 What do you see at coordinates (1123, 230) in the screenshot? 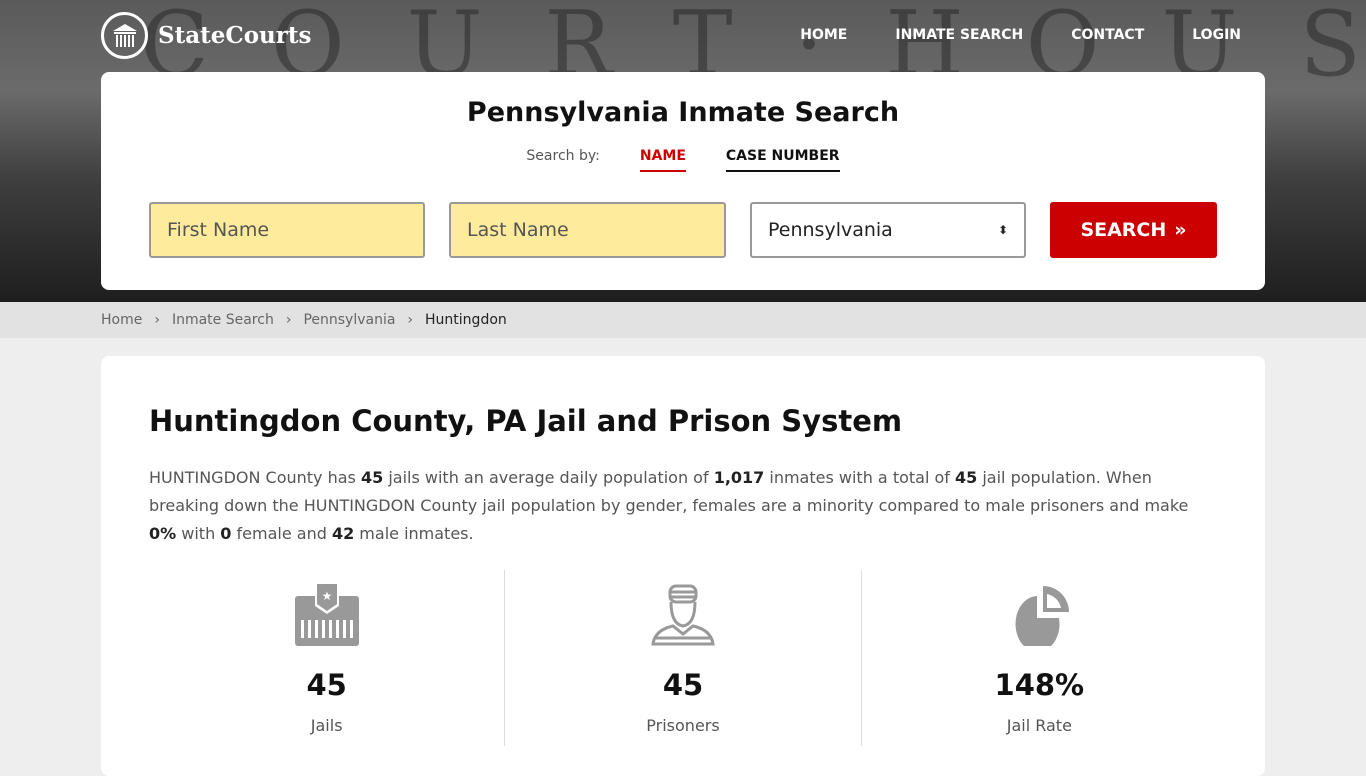
I see `search-button-label: SEARCH` at bounding box center [1123, 230].